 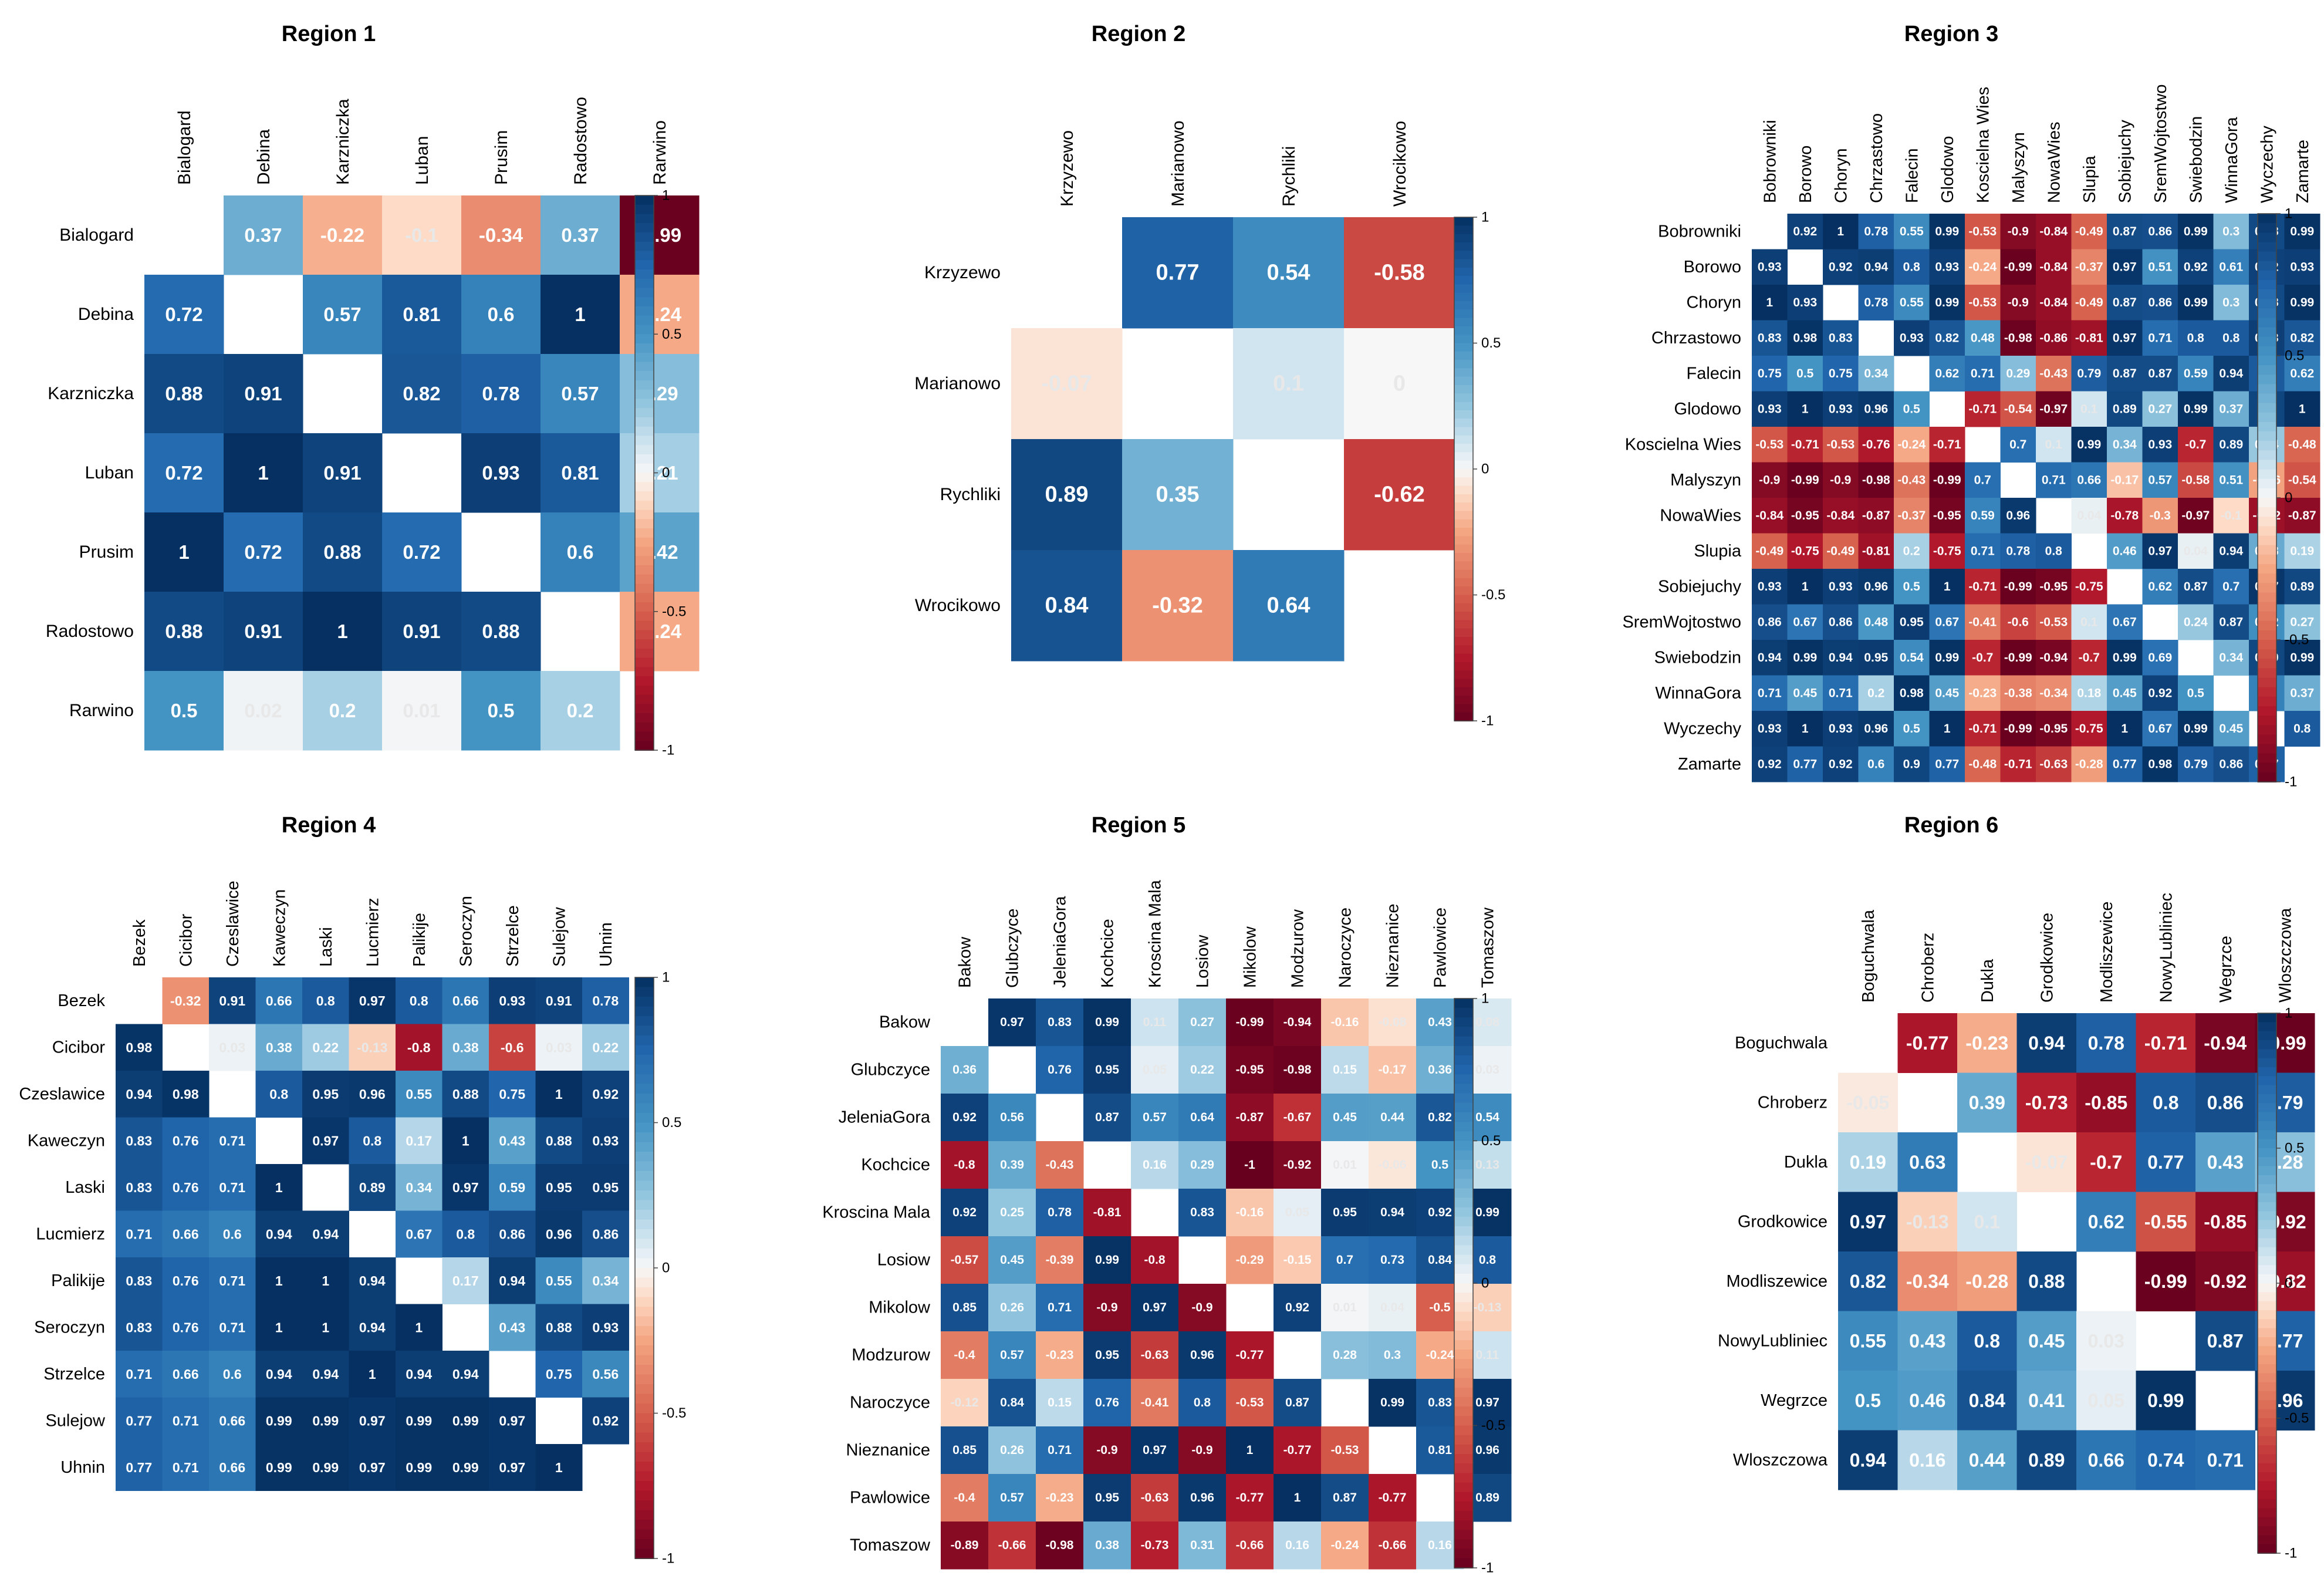 What do you see at coordinates (1927, 1341) in the screenshot?
I see `cell-value-label: 0.43` at bounding box center [1927, 1341].